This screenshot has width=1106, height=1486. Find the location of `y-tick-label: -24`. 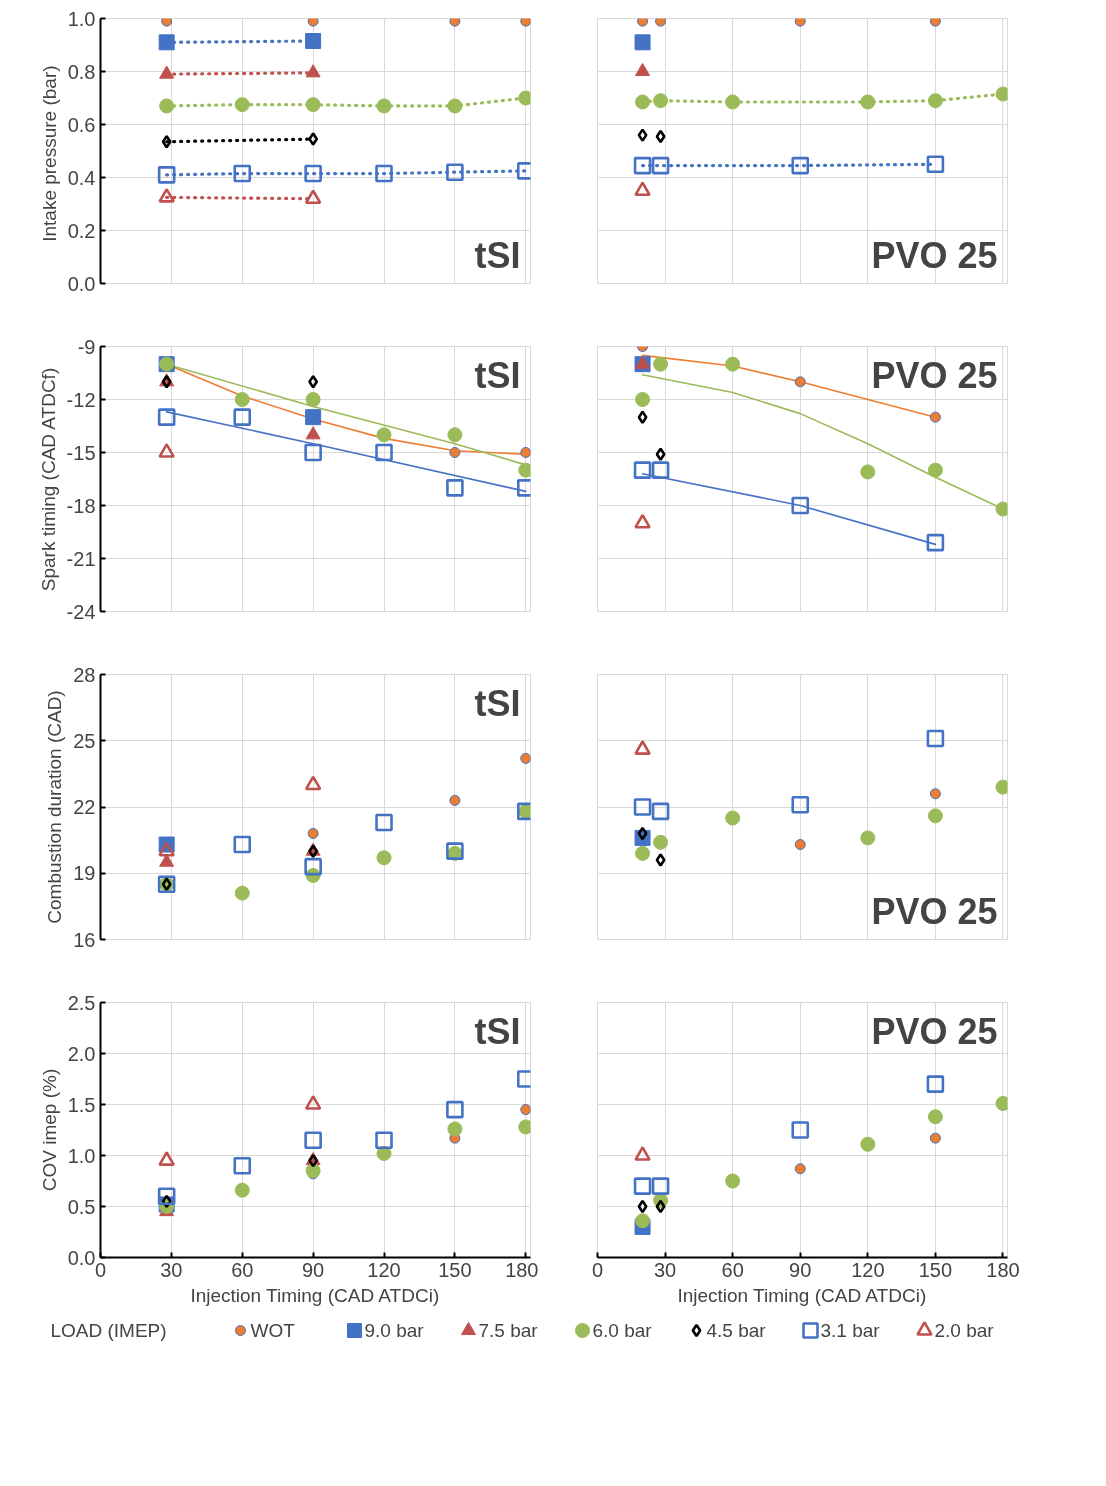

y-tick-label: -24 is located at coordinates (81, 611).